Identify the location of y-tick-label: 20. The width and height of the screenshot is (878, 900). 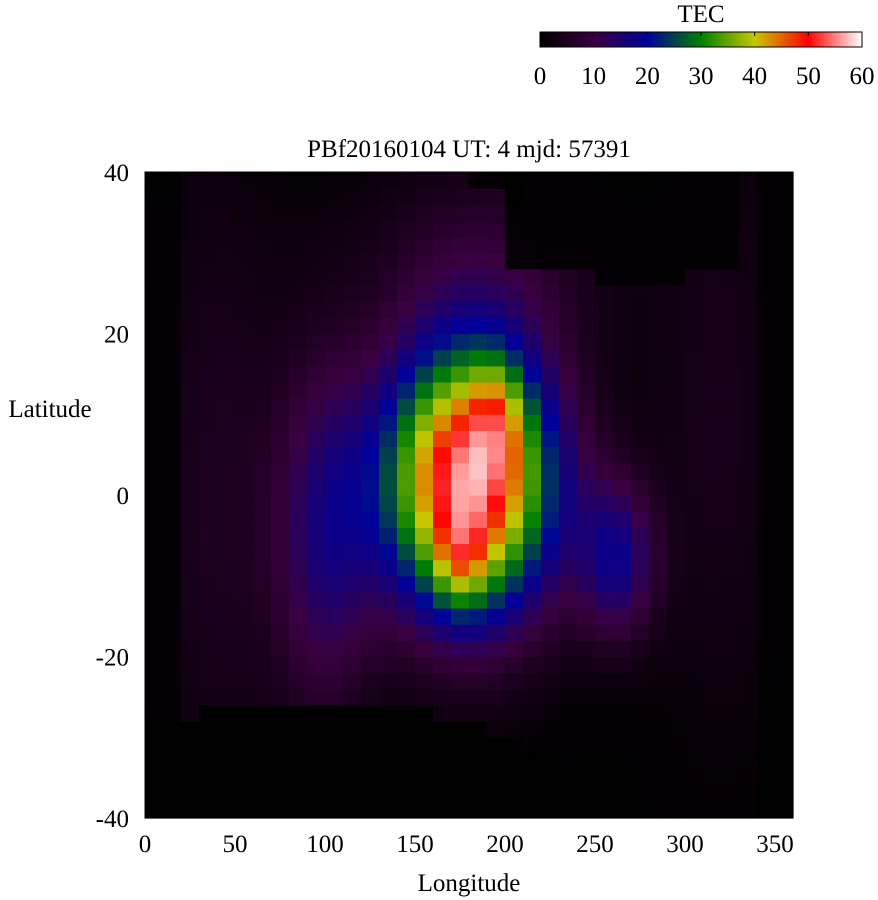
(116, 335).